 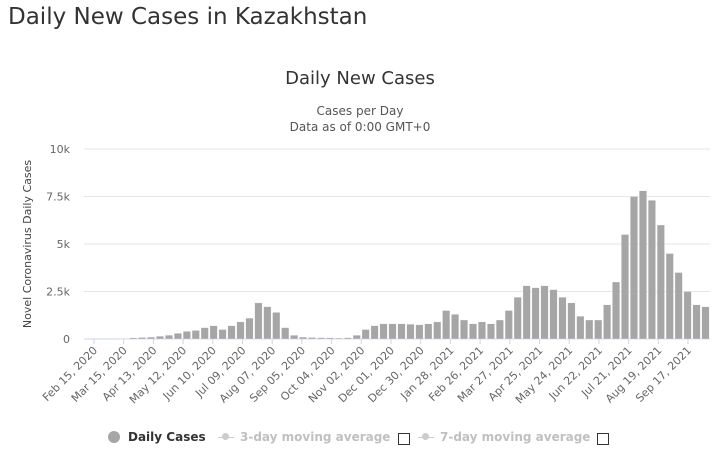 What do you see at coordinates (515, 437) in the screenshot?
I see `legend-label: 7-day moving average` at bounding box center [515, 437].